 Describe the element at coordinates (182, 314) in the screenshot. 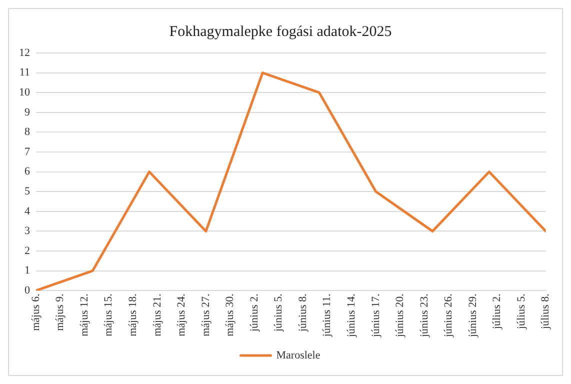

I see `x-tick-label: május 24.` at that location.